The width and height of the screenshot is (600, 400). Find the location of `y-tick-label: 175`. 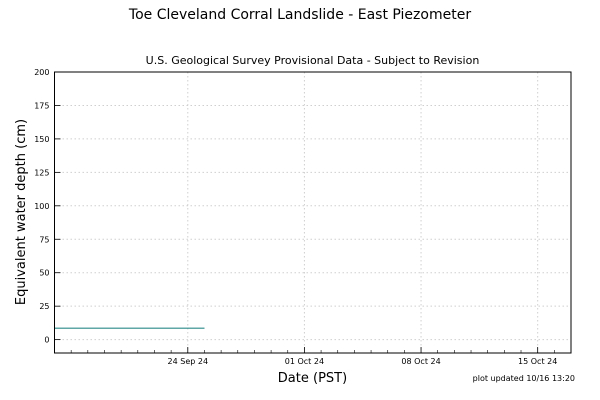

y-tick-label: 175 is located at coordinates (41, 105).